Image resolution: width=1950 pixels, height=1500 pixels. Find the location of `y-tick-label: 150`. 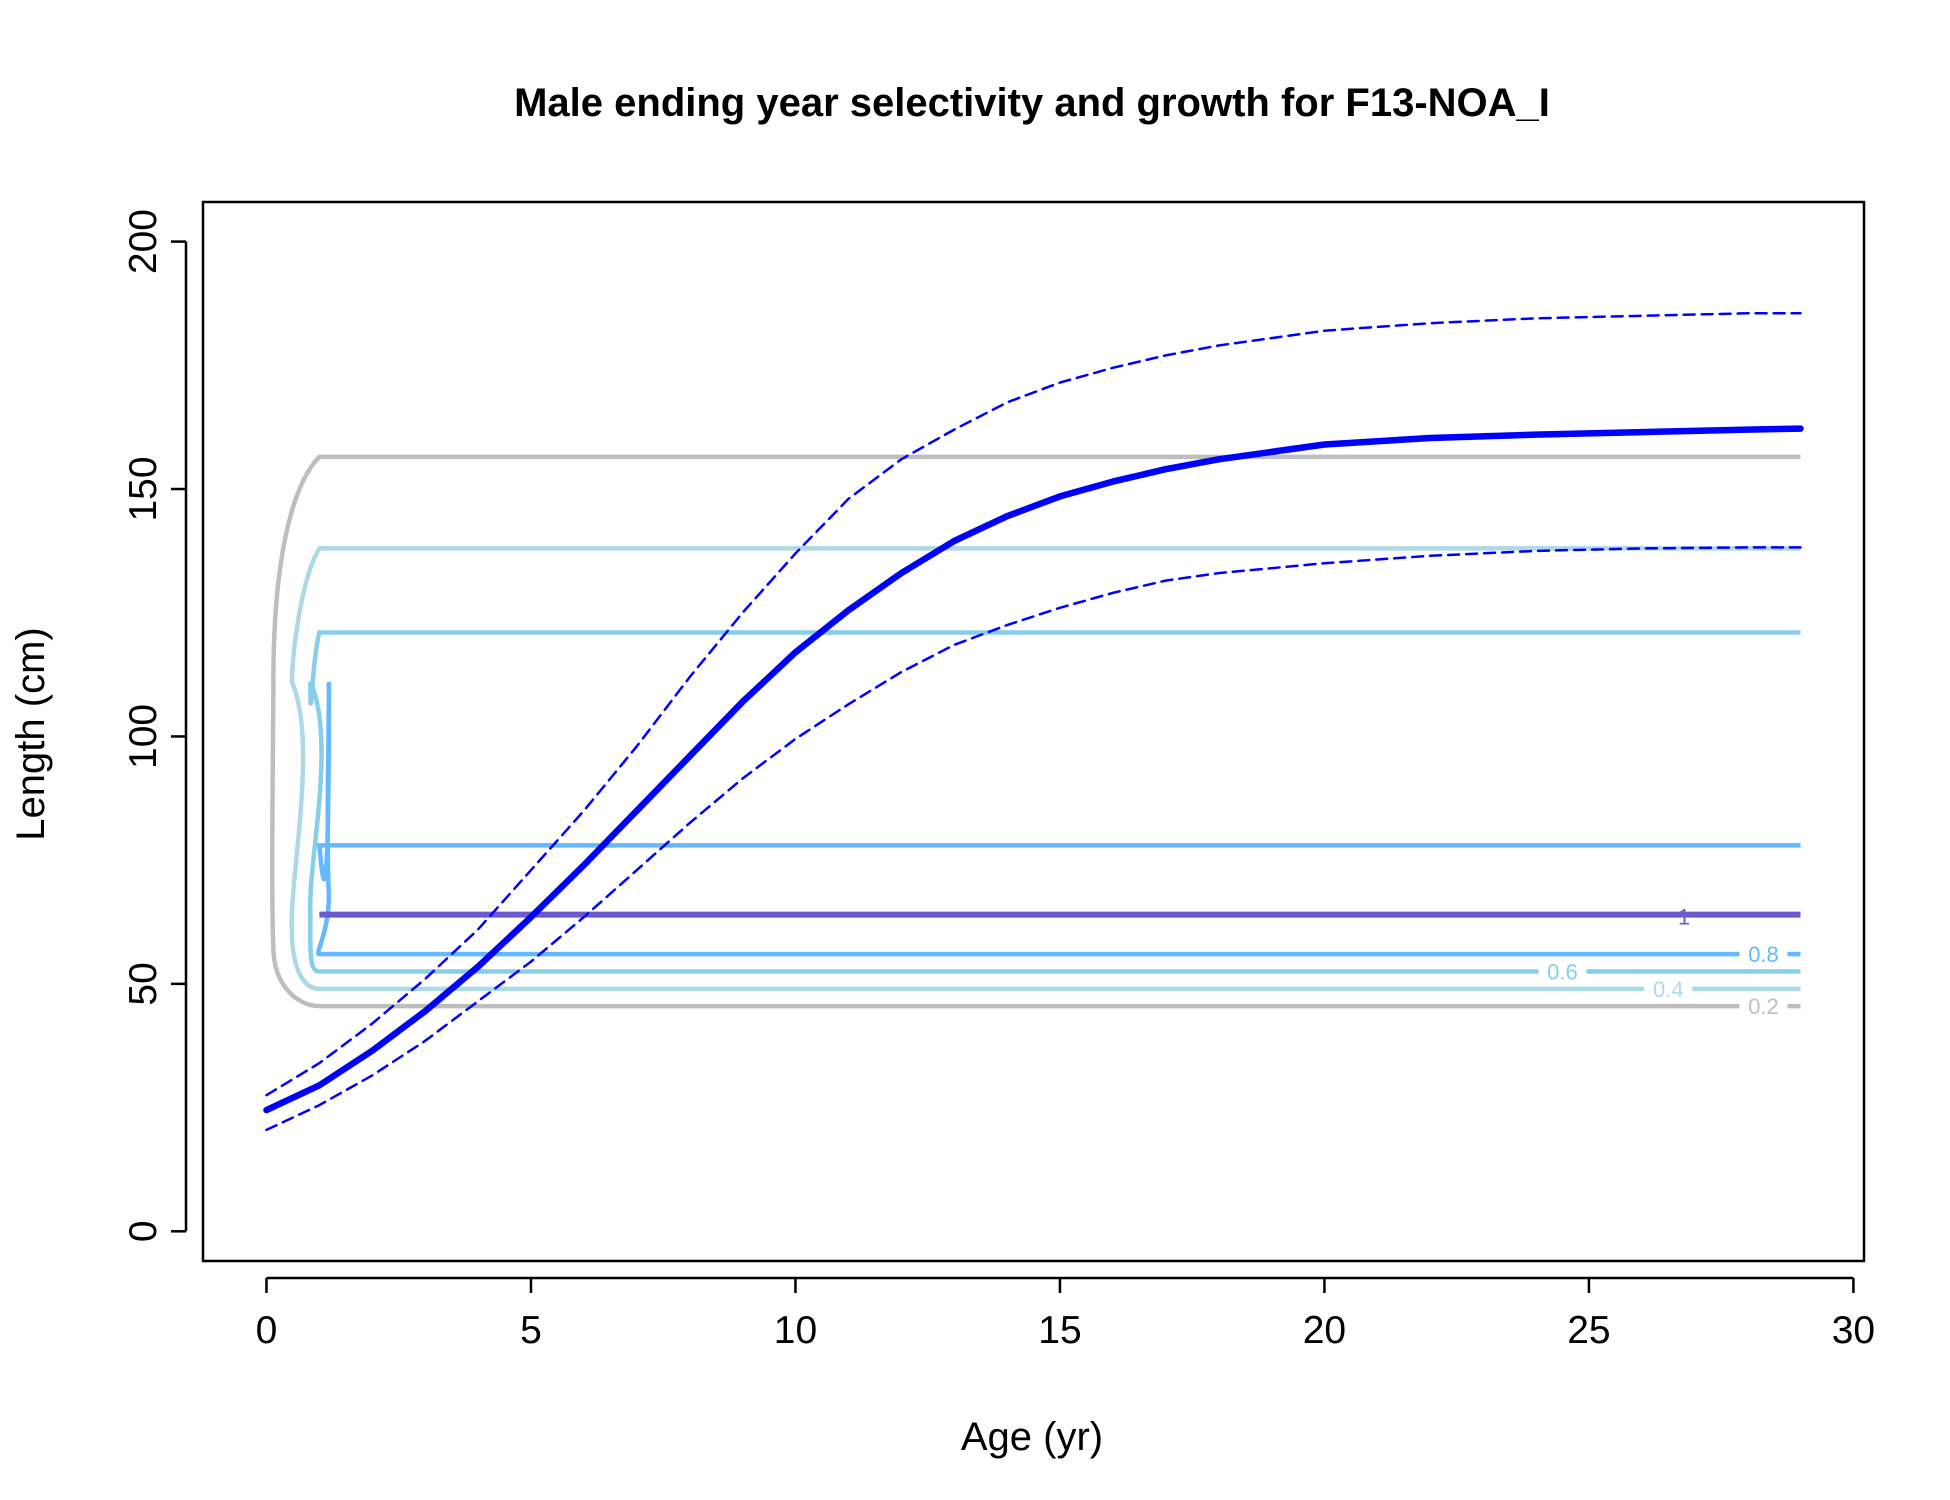

y-tick-label: 150 is located at coordinates (143, 488).